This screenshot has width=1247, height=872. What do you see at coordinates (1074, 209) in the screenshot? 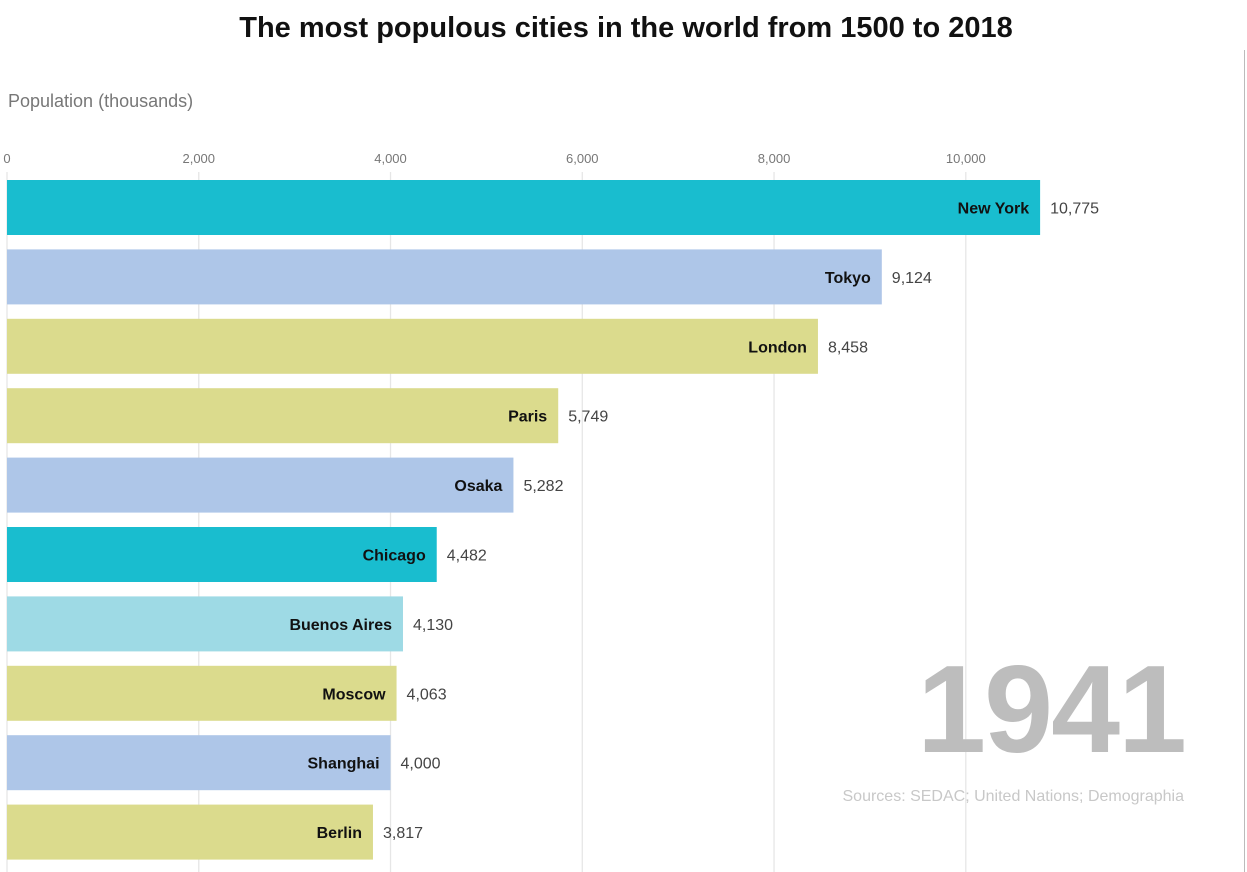
I see `bar-value-label: 10,775` at bounding box center [1074, 209].